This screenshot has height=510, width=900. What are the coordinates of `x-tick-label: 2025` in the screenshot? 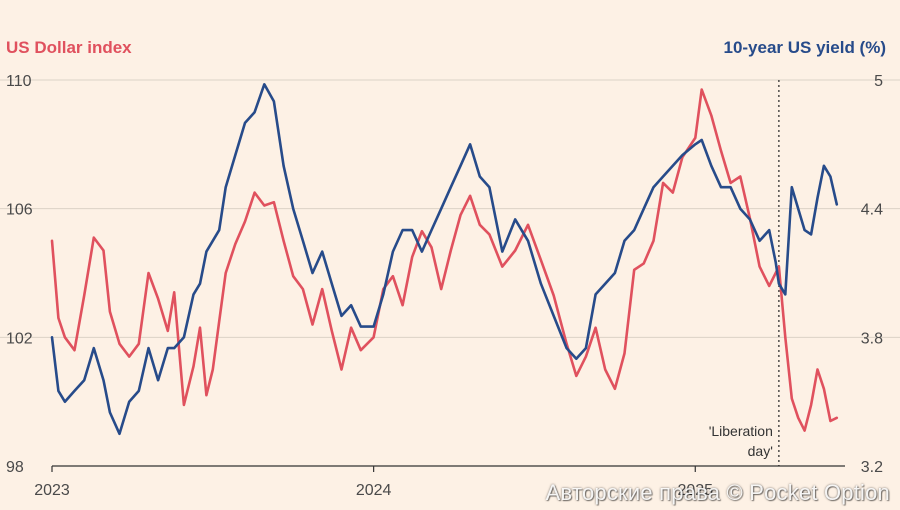 It's located at (695, 490).